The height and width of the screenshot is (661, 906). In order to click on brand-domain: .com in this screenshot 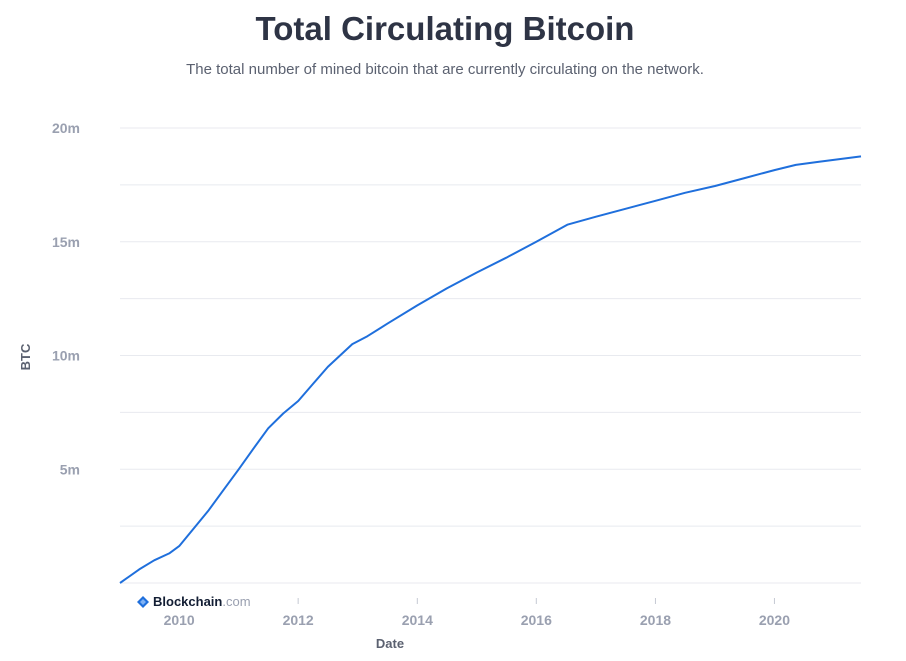, I will do `click(236, 601)`.